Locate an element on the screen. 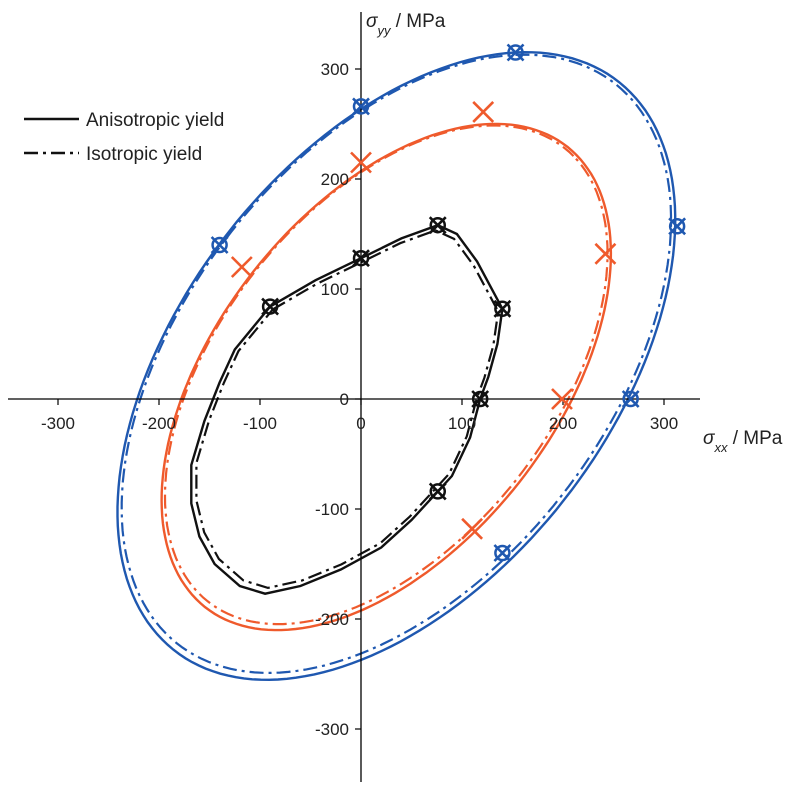 This screenshot has height=789, width=812. y-tick-label: 100 is located at coordinates (335, 289).